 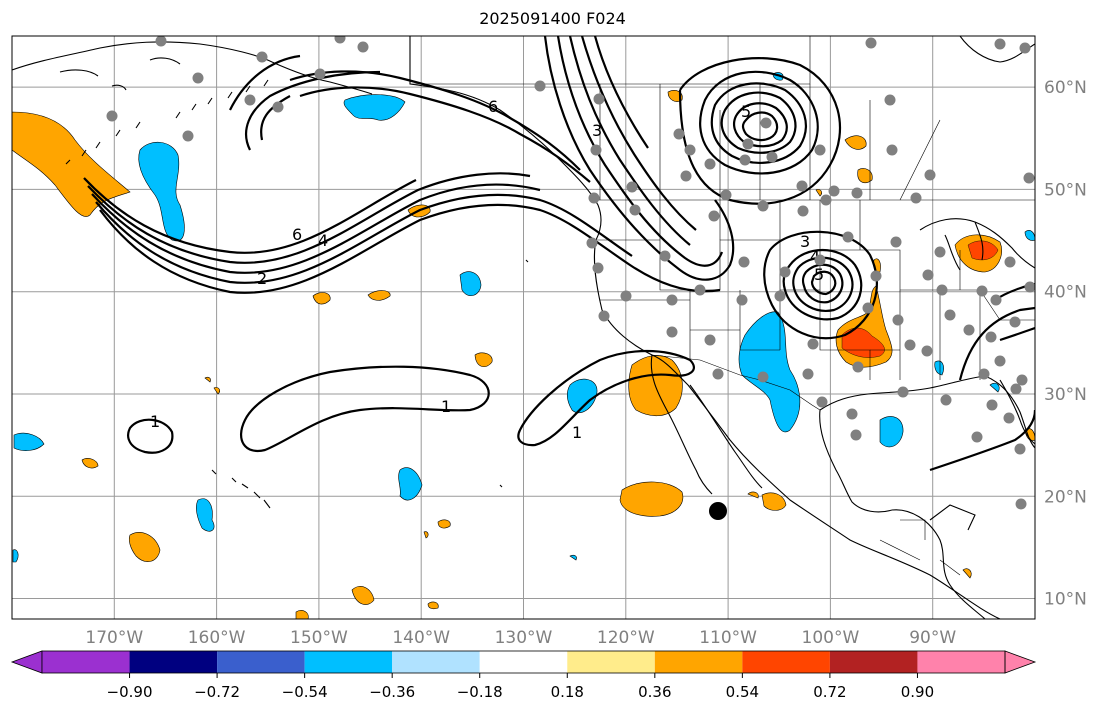 What do you see at coordinates (654, 692) in the screenshot?
I see `colorbar-tick-label: 0.36` at bounding box center [654, 692].